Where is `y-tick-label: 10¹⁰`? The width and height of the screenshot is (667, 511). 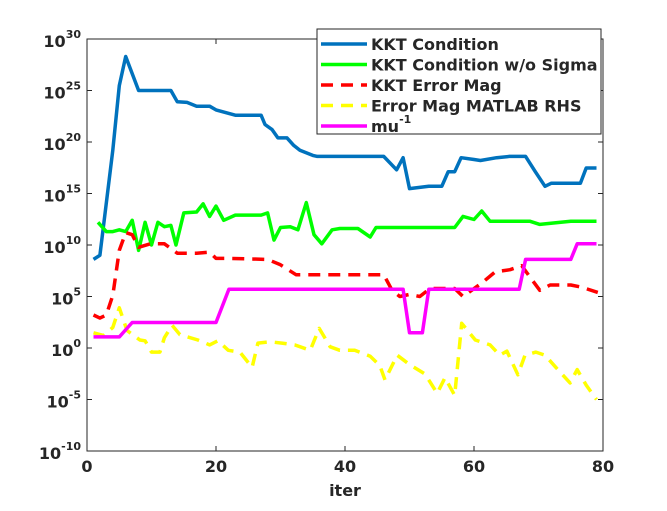
y-tick-label: 10¹⁰ is located at coordinates (62, 245).